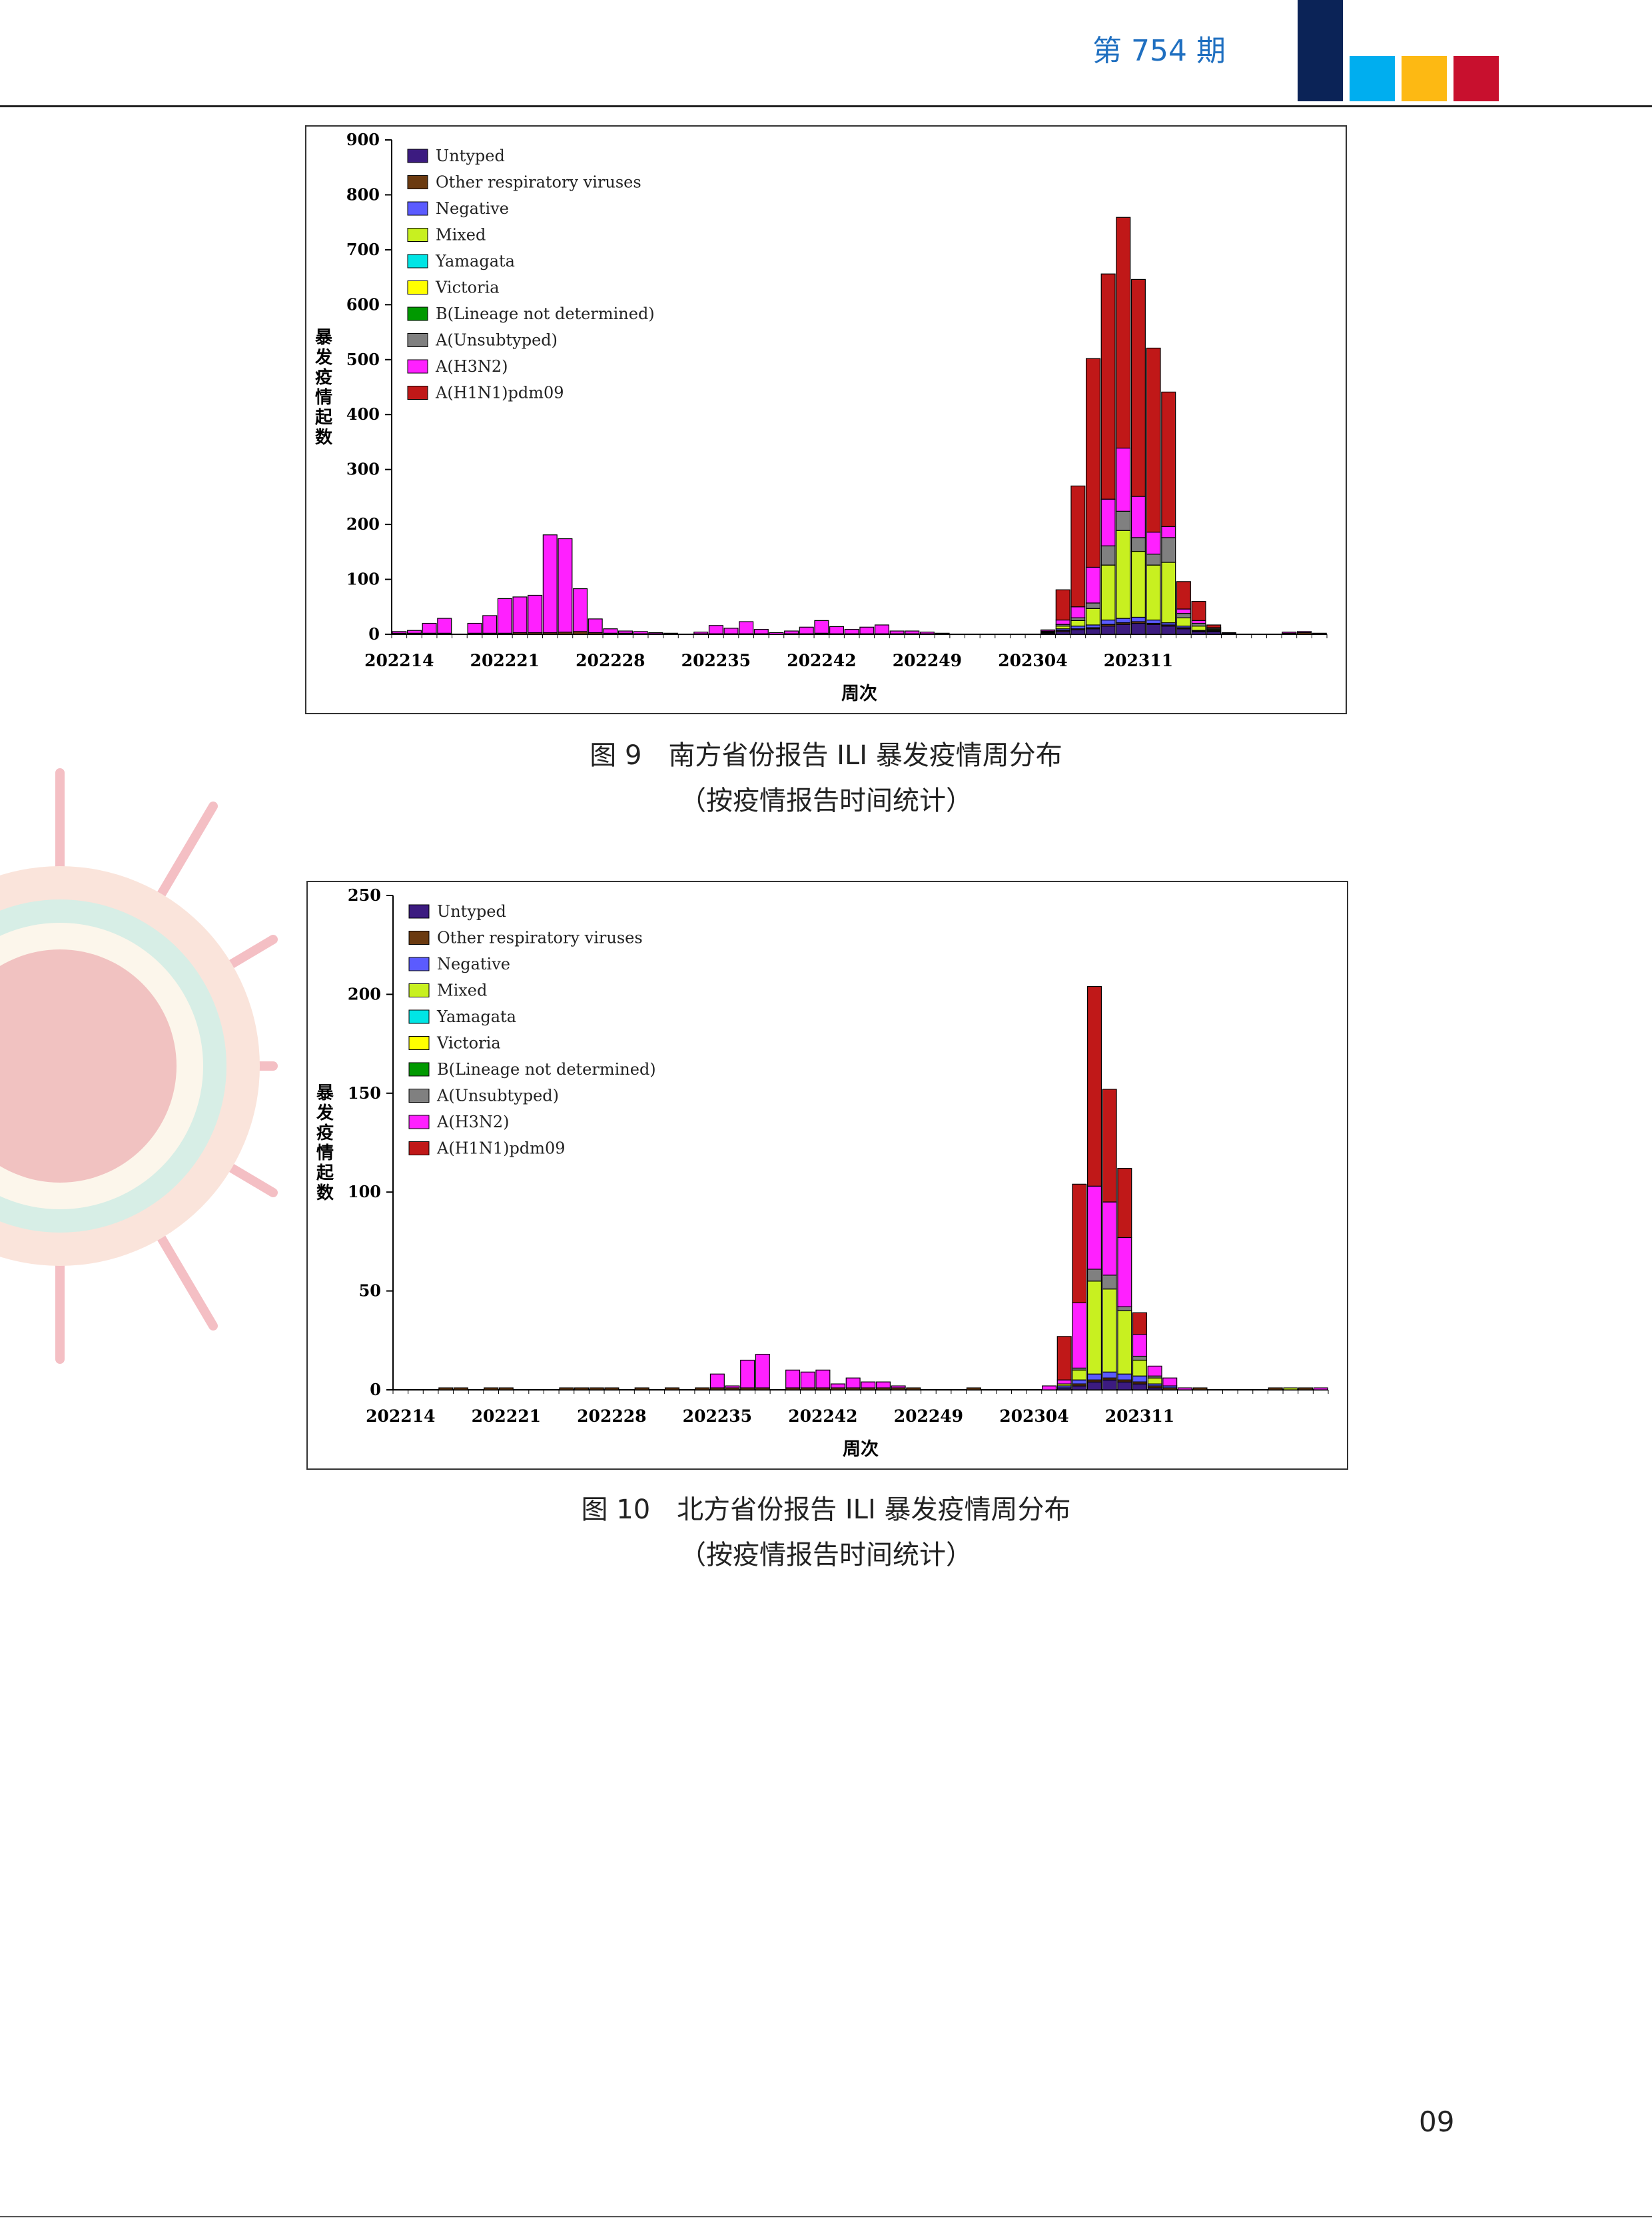 This screenshot has width=1652, height=2220. What do you see at coordinates (1437, 2121) in the screenshot?
I see `page-number: 09` at bounding box center [1437, 2121].